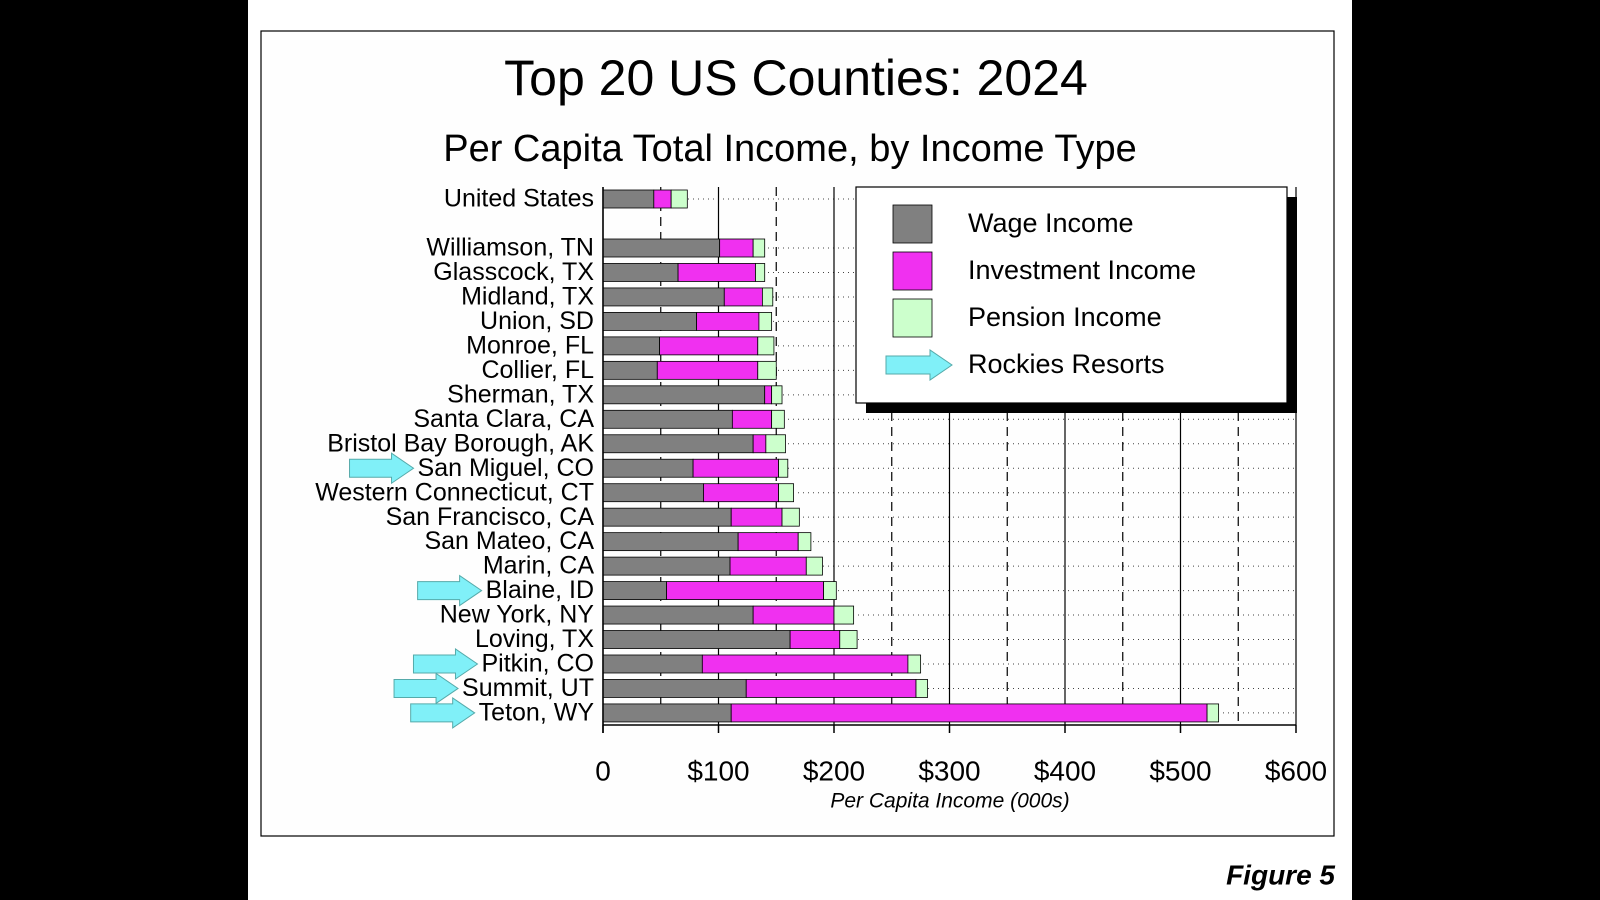 This screenshot has width=1600, height=900. I want to click on category-label: Blaine, ID, so click(540, 590).